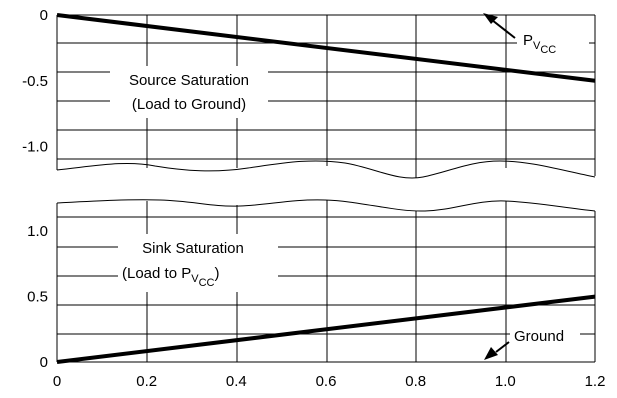 This screenshot has width=617, height=398. What do you see at coordinates (35, 147) in the screenshot?
I see `upper-y-tick-label: -1.0` at bounding box center [35, 147].